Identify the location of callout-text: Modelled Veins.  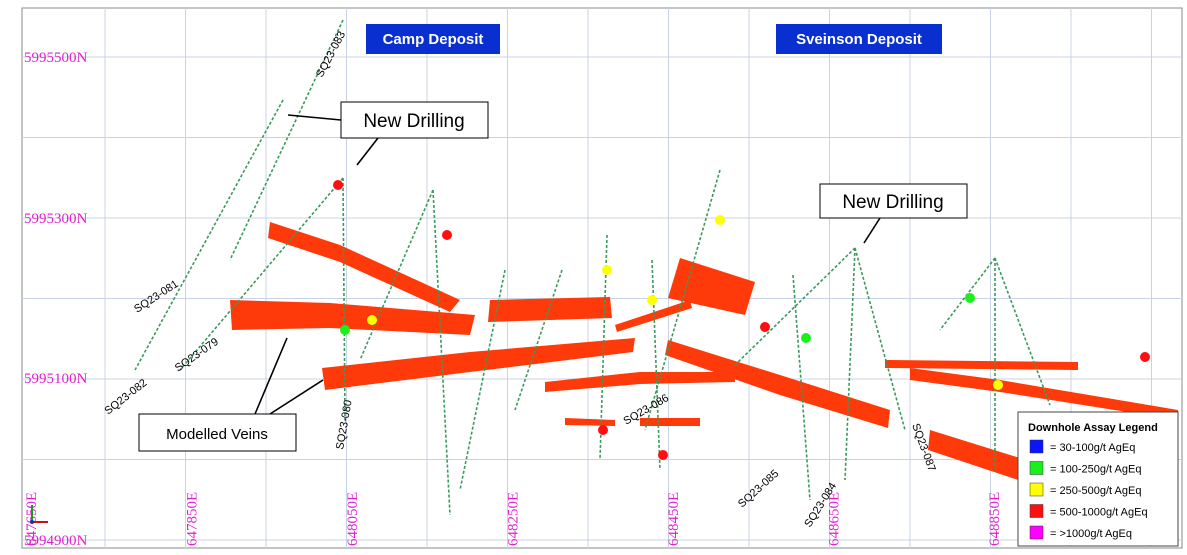
(217, 434).